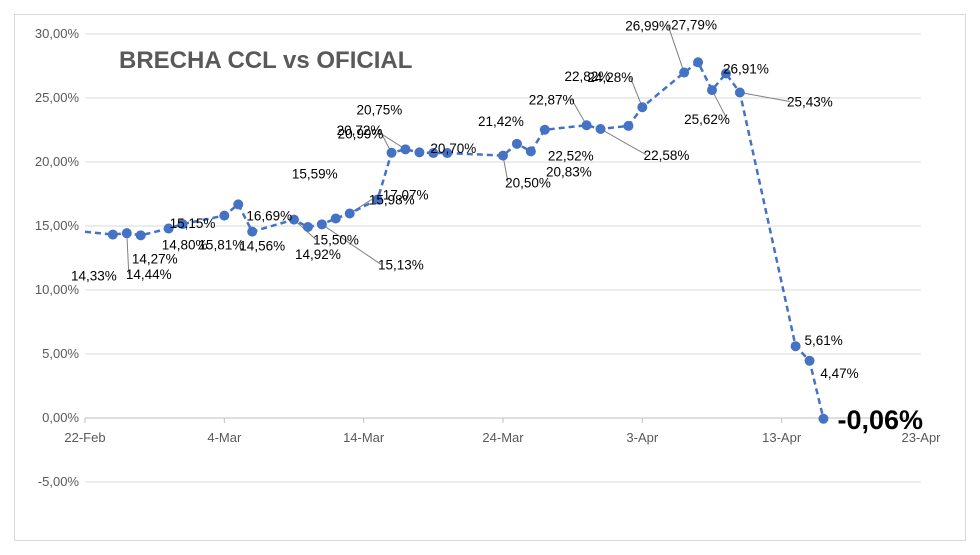 The image size is (980, 555). What do you see at coordinates (336, 240) in the screenshot?
I see `data-label: 15,50%` at bounding box center [336, 240].